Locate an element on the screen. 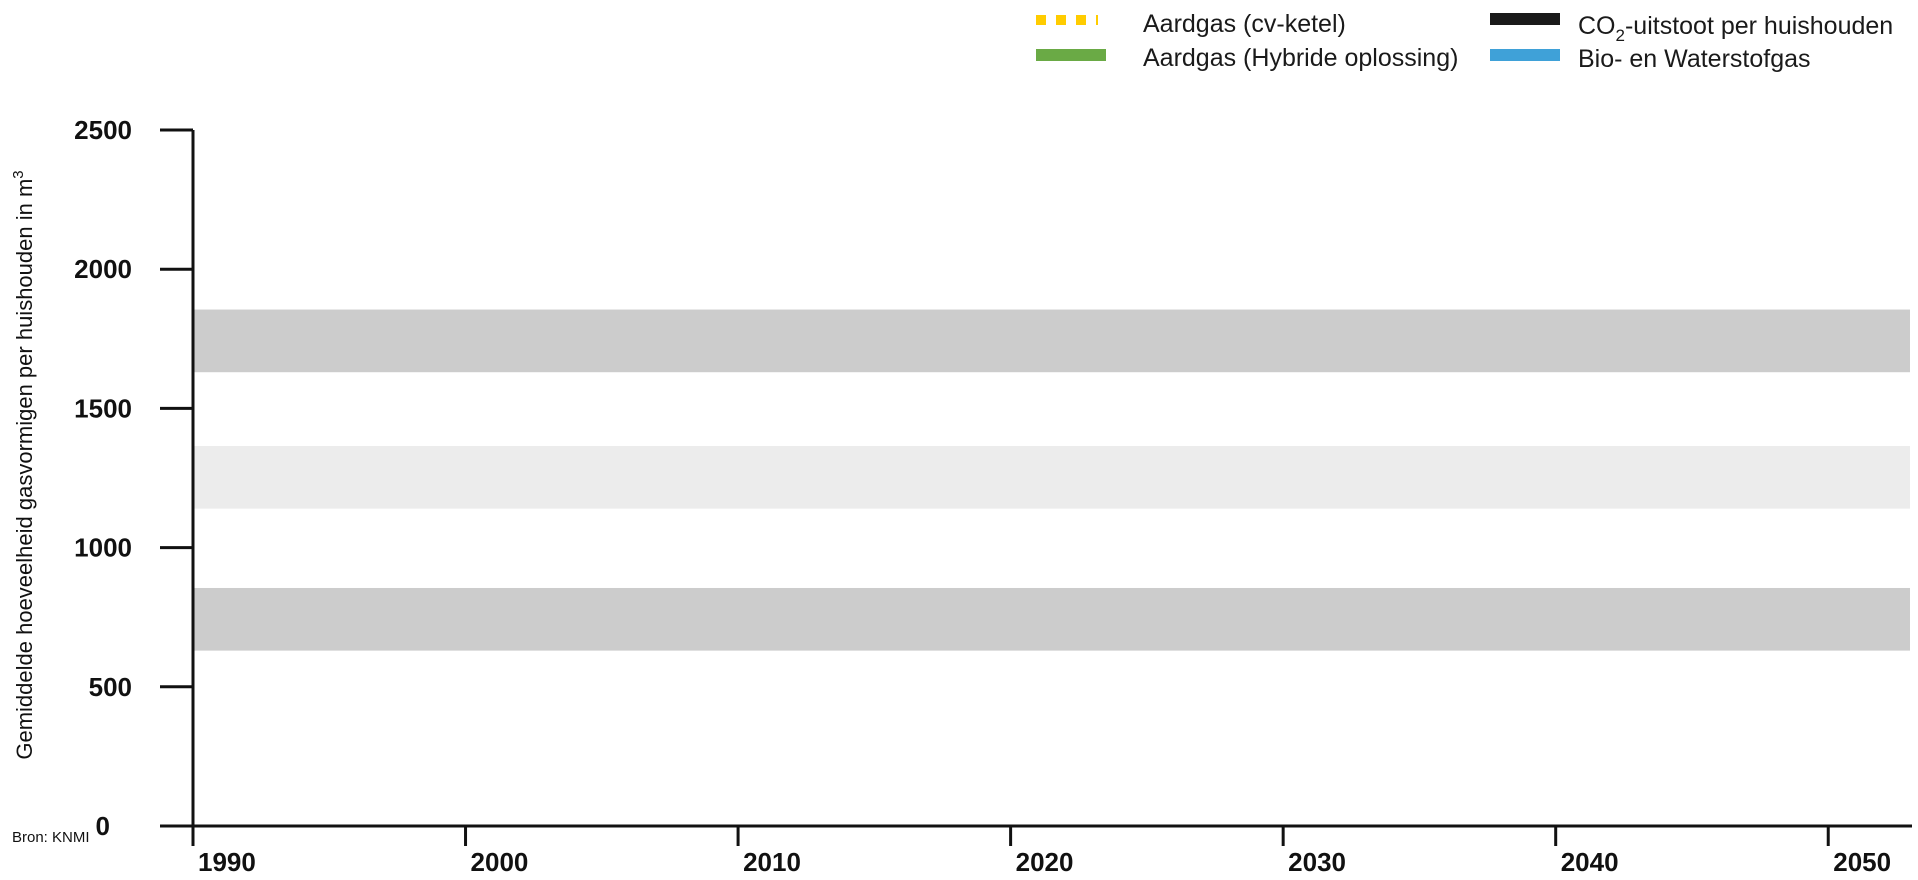 The width and height of the screenshot is (1918, 880). x-ticks: 1990 2000 2010 2020 2030 2040 2050 is located at coordinates (1041, 851).